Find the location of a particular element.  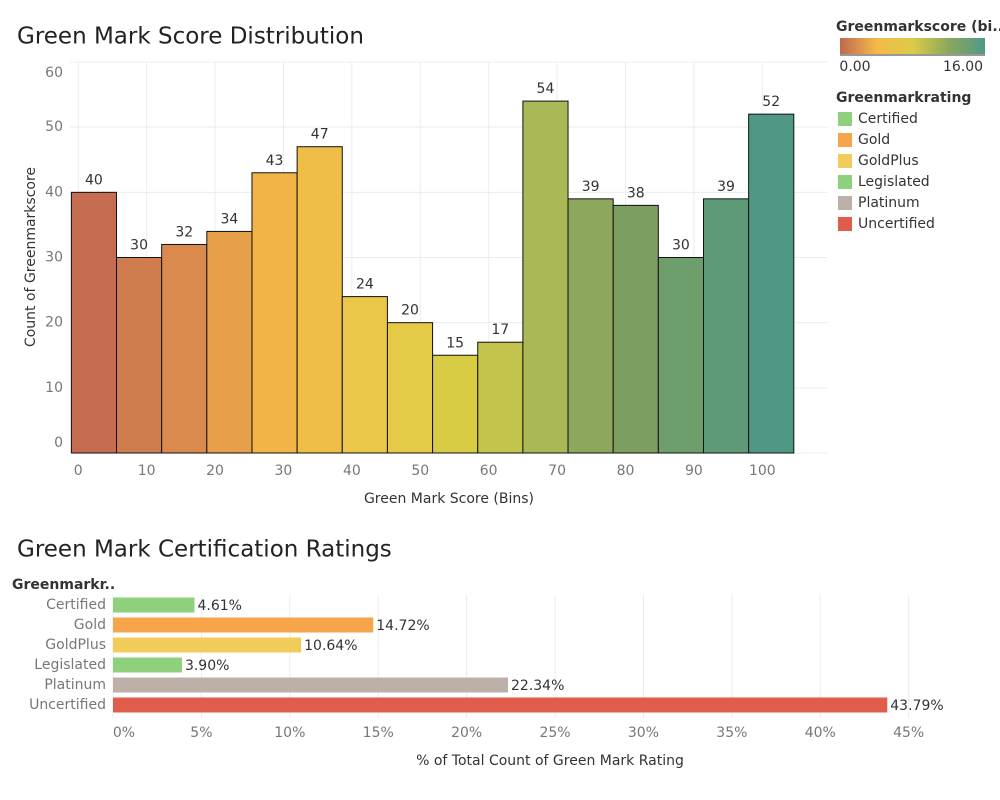

x-tick-label: 40 is located at coordinates (352, 471).